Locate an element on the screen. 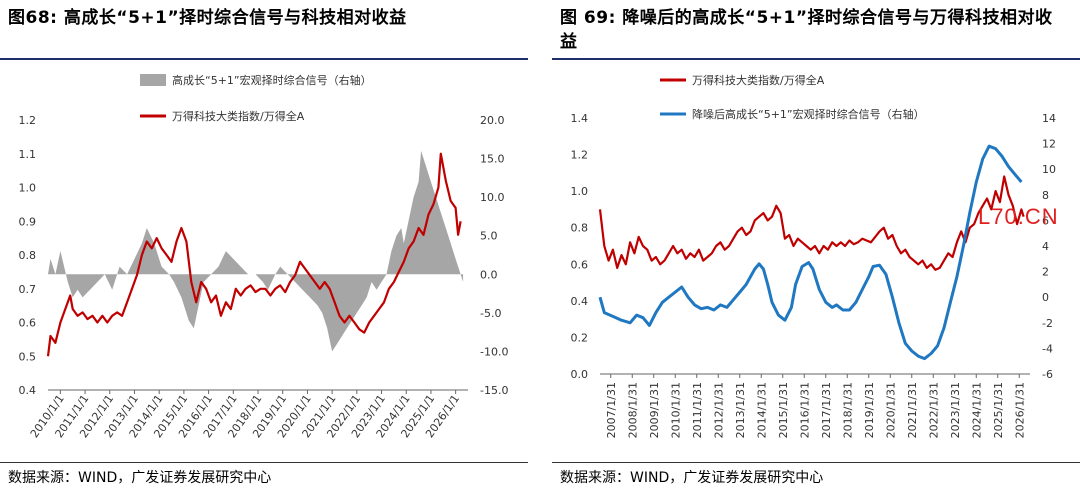 The height and width of the screenshot is (495, 1080). fig69-x-tick-label: 2021/1/31 is located at coordinates (912, 410).